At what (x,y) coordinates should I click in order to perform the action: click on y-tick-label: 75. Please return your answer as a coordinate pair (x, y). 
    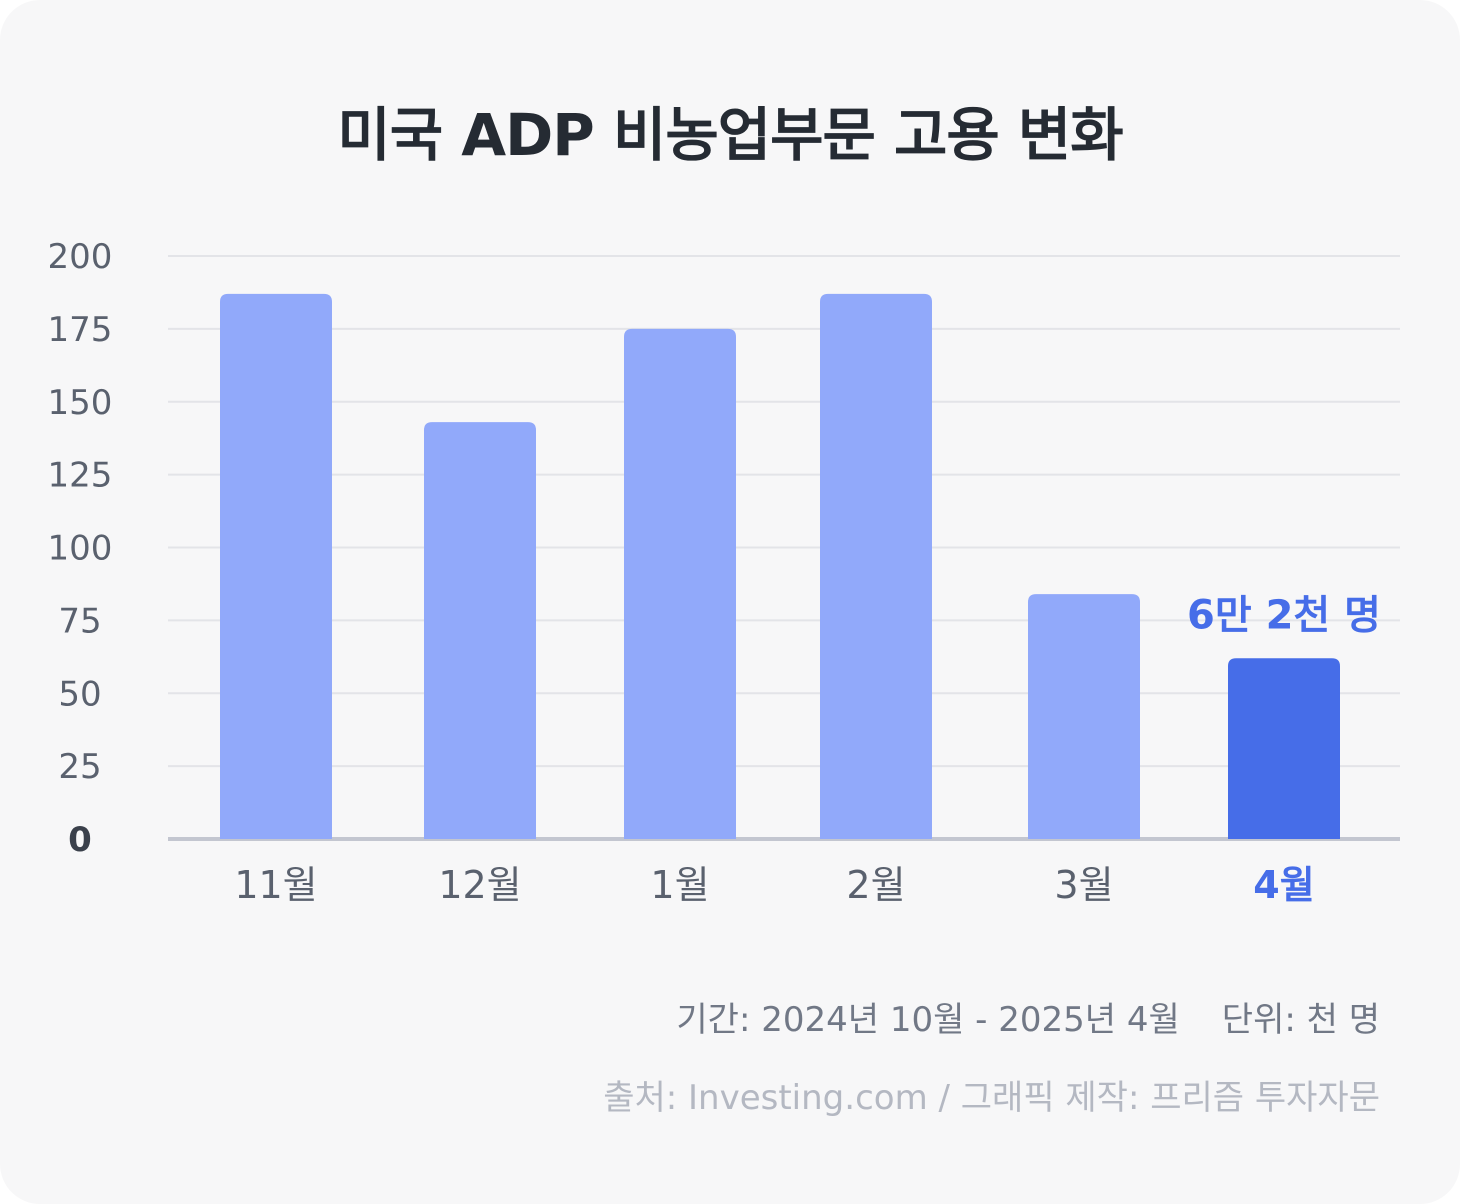
    Looking at the image, I should click on (79, 621).